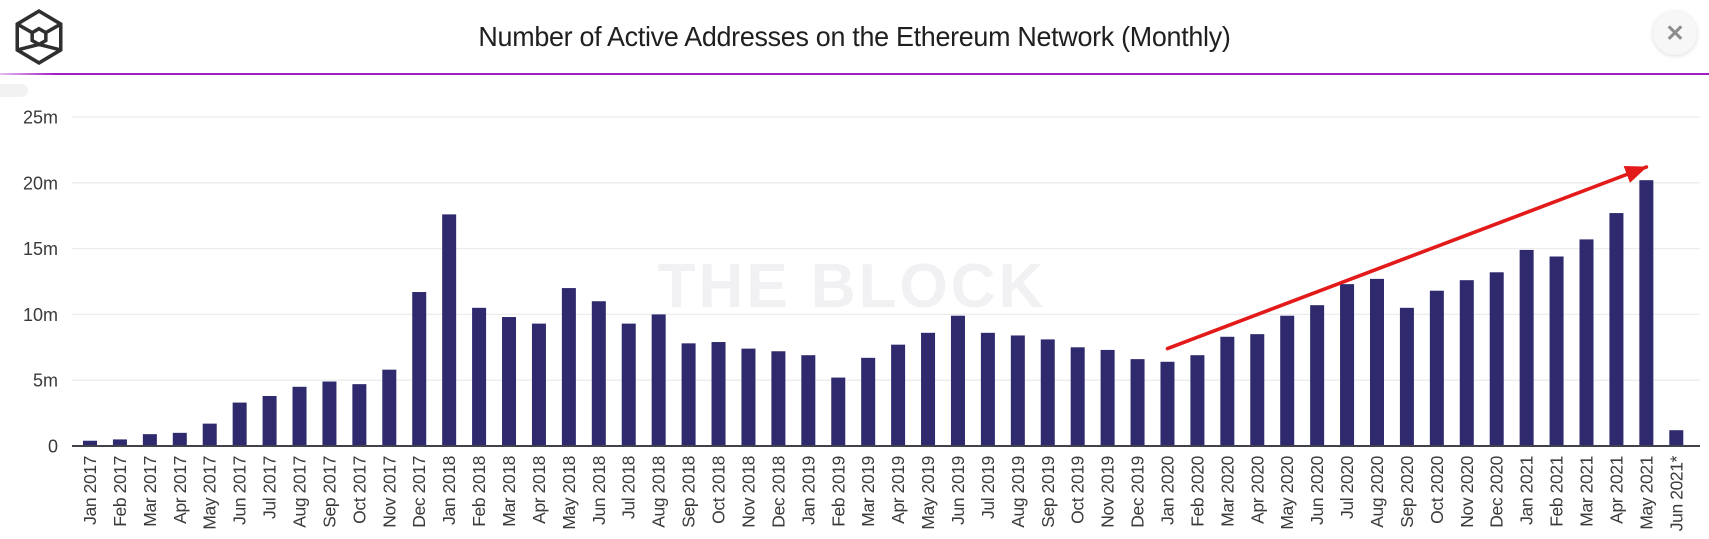 This screenshot has height=539, width=1709. Describe the element at coordinates (1376, 362) in the screenshot. I see `bar-aug-2020` at that location.